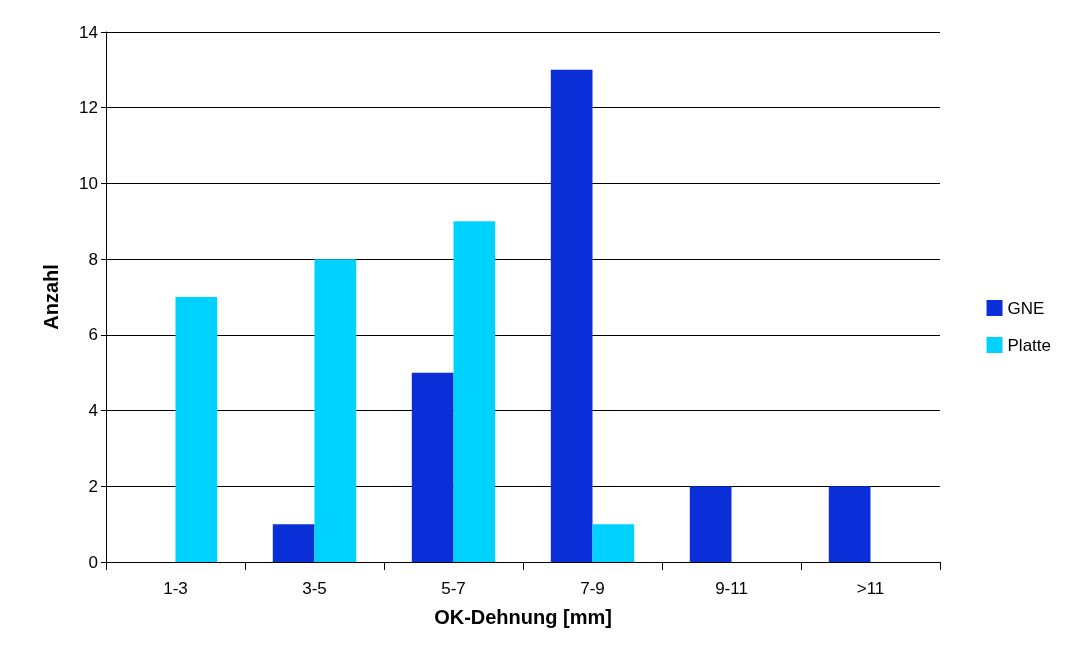  I want to click on x-tick-label: 7-9, so click(592, 588).